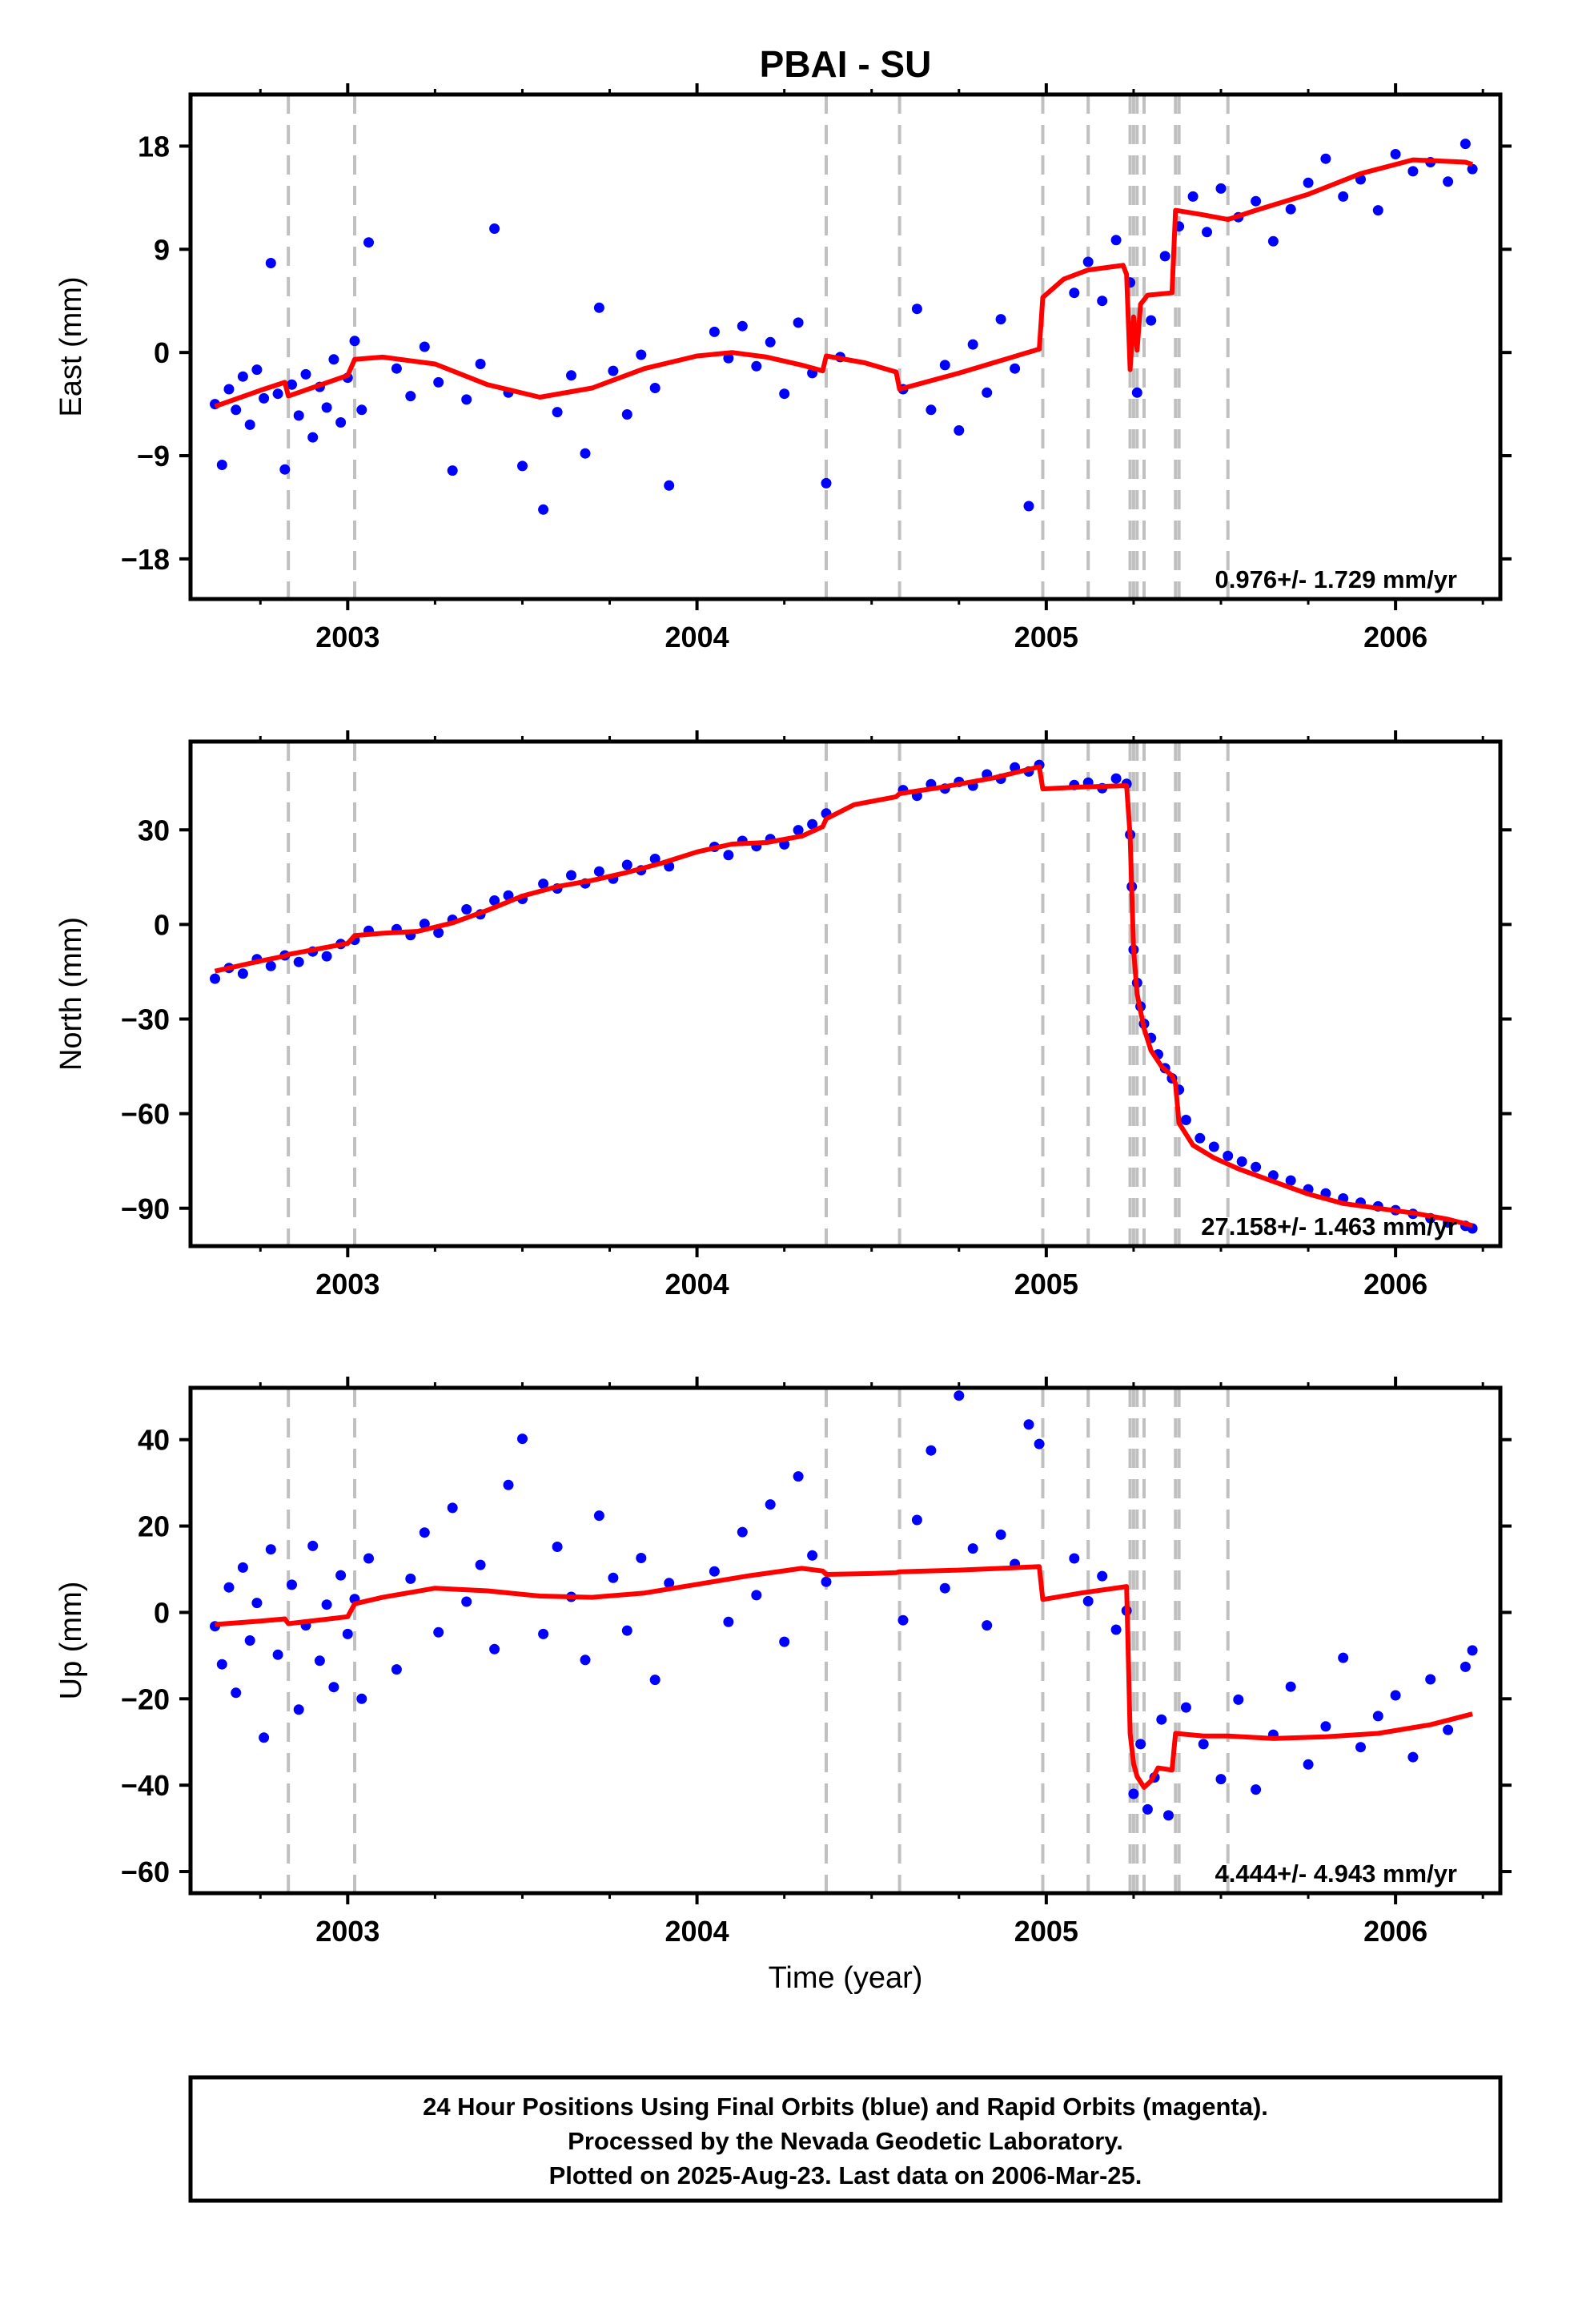 Image resolution: width=1582 pixels, height=2324 pixels. I want to click on up-model-line, so click(844, 1677).